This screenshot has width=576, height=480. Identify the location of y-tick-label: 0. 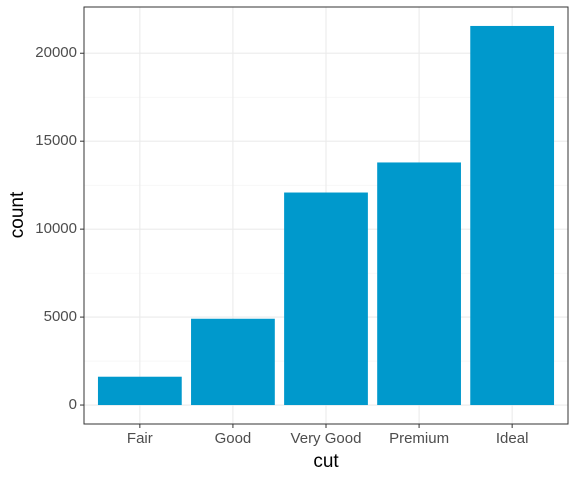
(73, 404).